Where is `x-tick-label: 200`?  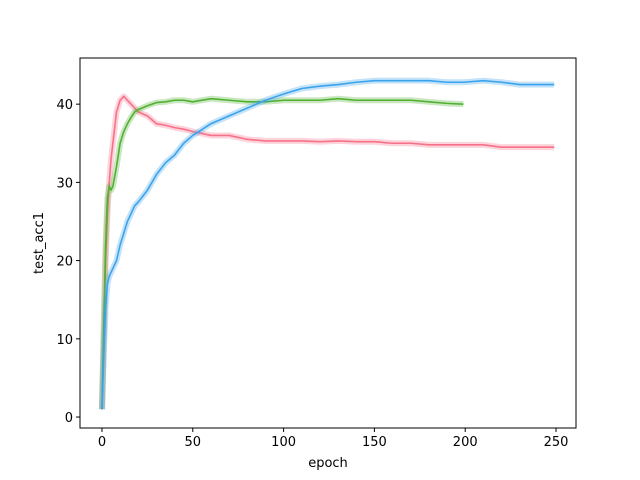 x-tick-label: 200 is located at coordinates (465, 442).